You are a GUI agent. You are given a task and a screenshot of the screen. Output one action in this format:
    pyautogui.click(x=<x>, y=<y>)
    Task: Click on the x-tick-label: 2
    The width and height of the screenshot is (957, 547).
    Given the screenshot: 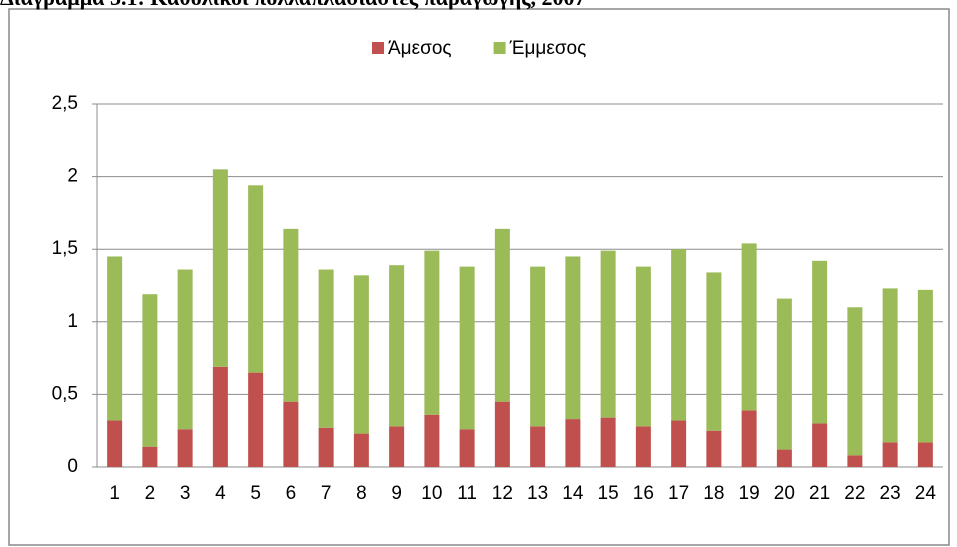 What is the action you would take?
    pyautogui.click(x=150, y=493)
    